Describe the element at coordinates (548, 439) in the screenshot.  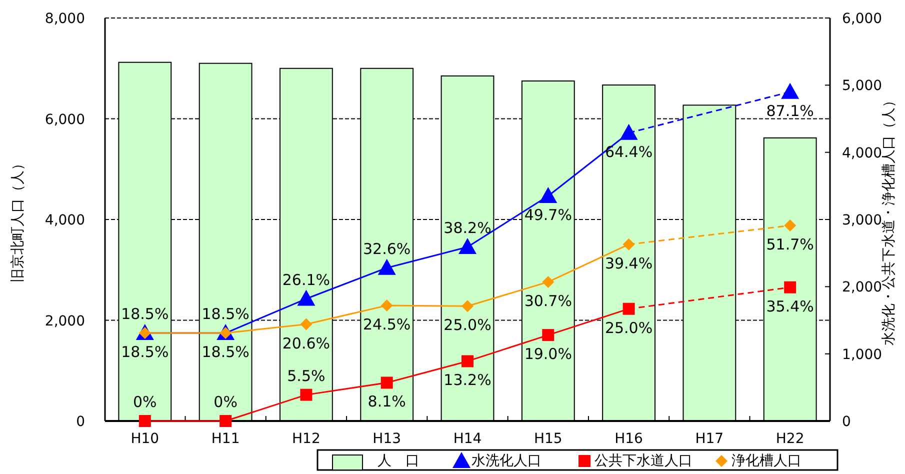
I see `x-tick-label: H15` at that location.